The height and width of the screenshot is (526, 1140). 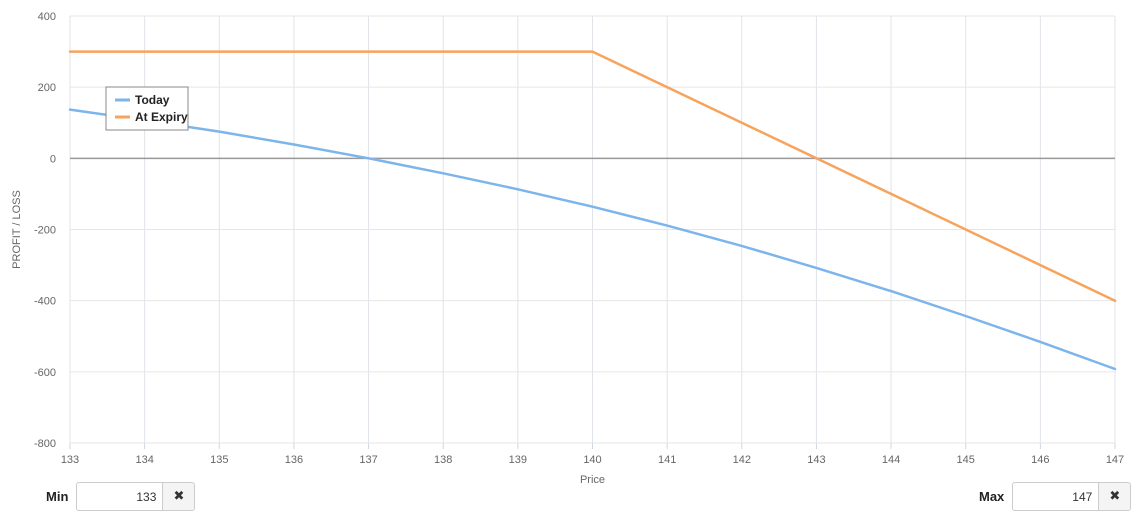 I want to click on legend: Today At Expiry, so click(x=147, y=108).